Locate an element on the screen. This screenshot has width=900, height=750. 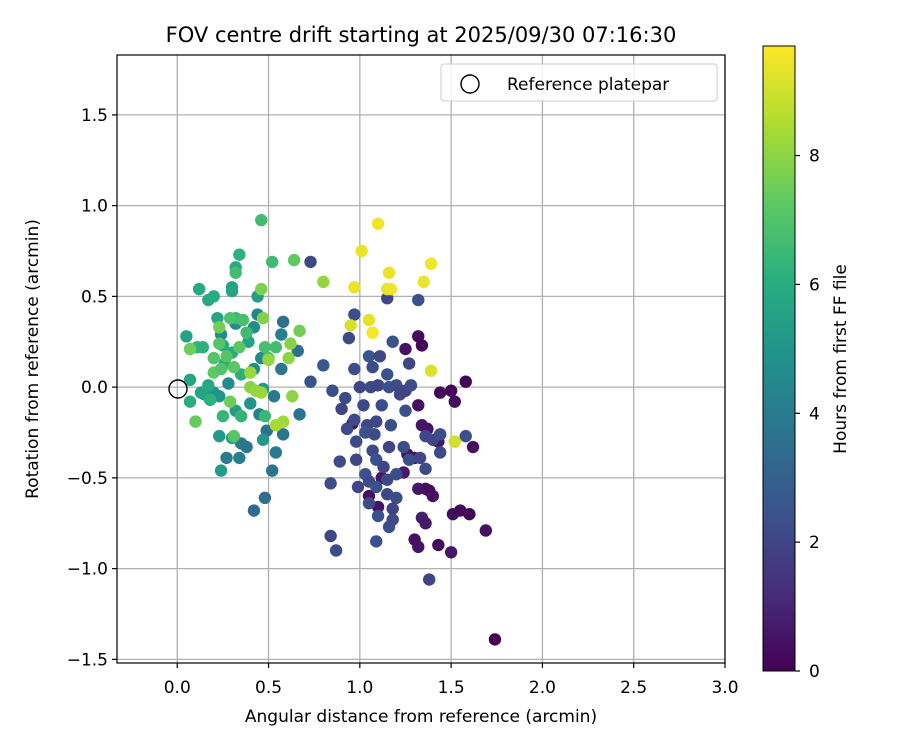
x-axis-ticks: 0.0 0.5 1.0 1.5 2.0 2.5 3.0 is located at coordinates (451, 680).